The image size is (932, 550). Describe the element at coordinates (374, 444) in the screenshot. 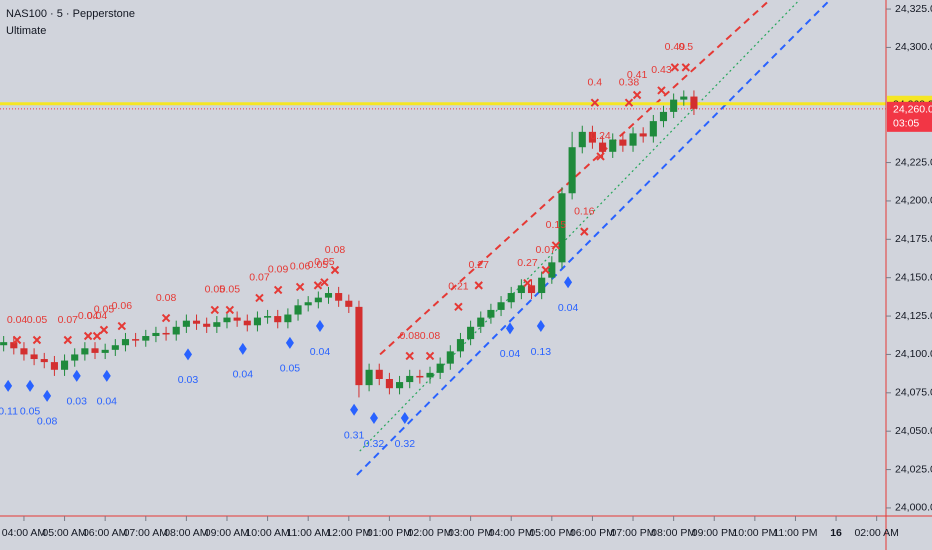

I see `buy-label: 0.32` at that location.